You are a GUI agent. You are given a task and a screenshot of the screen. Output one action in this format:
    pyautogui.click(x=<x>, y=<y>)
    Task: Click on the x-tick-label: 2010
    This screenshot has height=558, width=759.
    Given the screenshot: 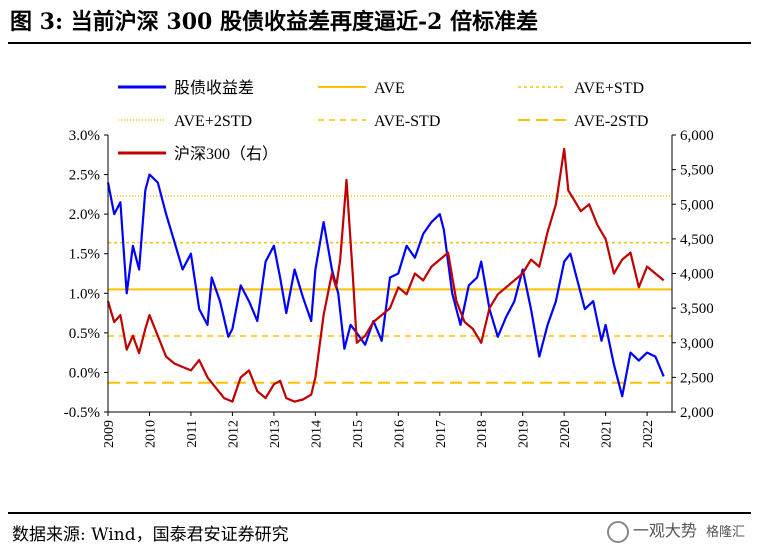 What is the action you would take?
    pyautogui.click(x=150, y=434)
    